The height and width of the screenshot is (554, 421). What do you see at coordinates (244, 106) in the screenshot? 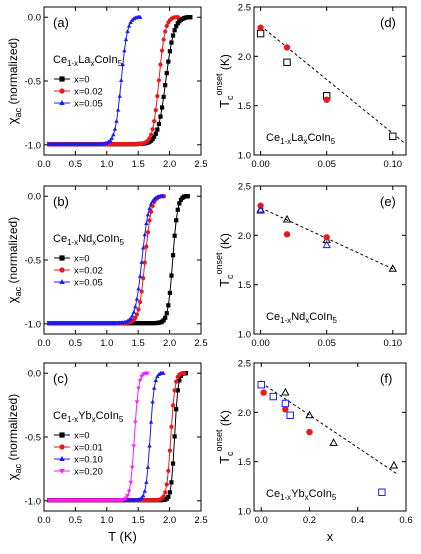
I see `panel-d-ytick-label: 1.5` at bounding box center [244, 106].